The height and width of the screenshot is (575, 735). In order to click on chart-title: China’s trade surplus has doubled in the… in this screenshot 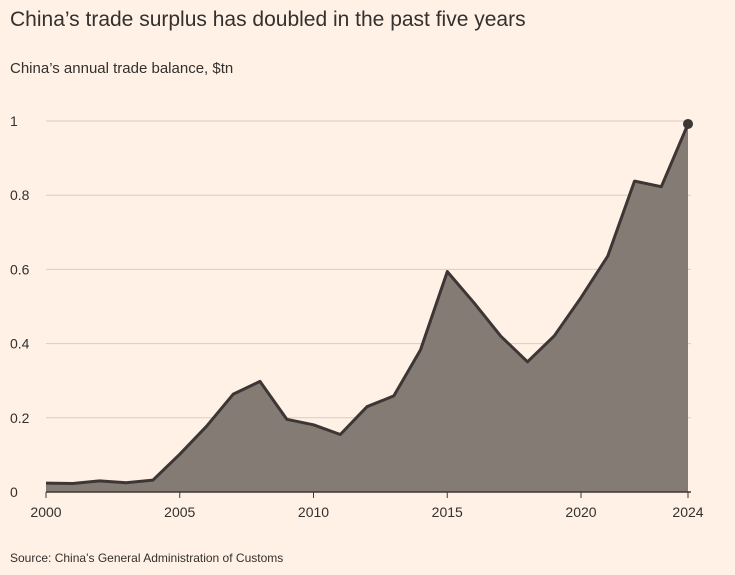, I will do `click(268, 19)`.